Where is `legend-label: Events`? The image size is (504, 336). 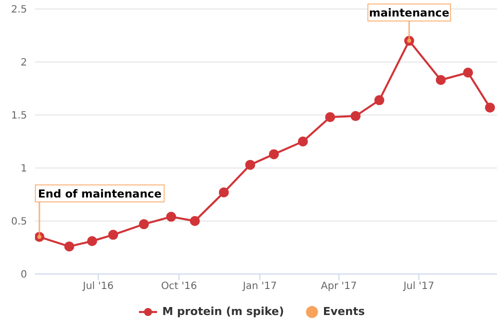 legend-label: Events is located at coordinates (344, 311).